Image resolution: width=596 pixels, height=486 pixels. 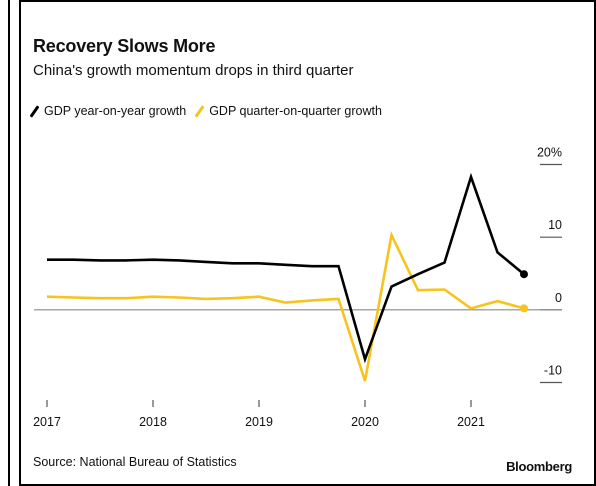 What do you see at coordinates (365, 422) in the screenshot?
I see `x-tick-label: 2020` at bounding box center [365, 422].